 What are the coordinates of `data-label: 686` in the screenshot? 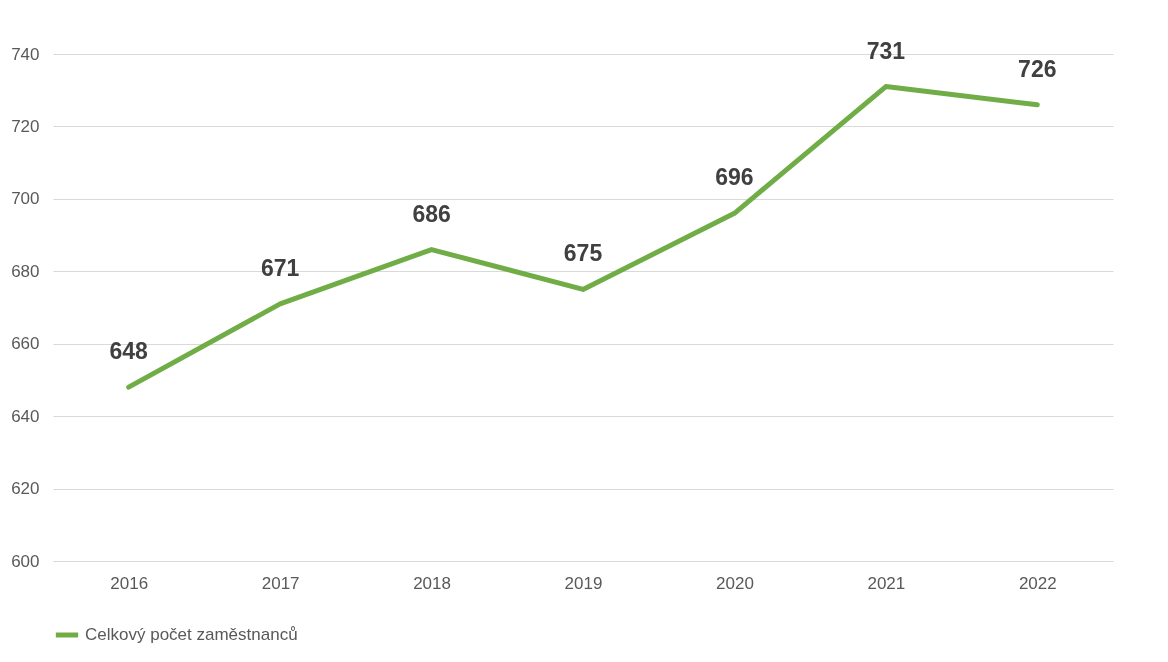 It's located at (431, 213).